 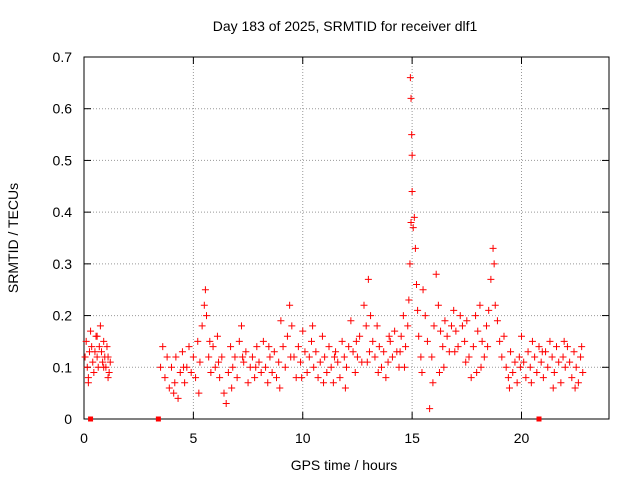 I want to click on x-tick-label: 0, so click(x=84, y=438).